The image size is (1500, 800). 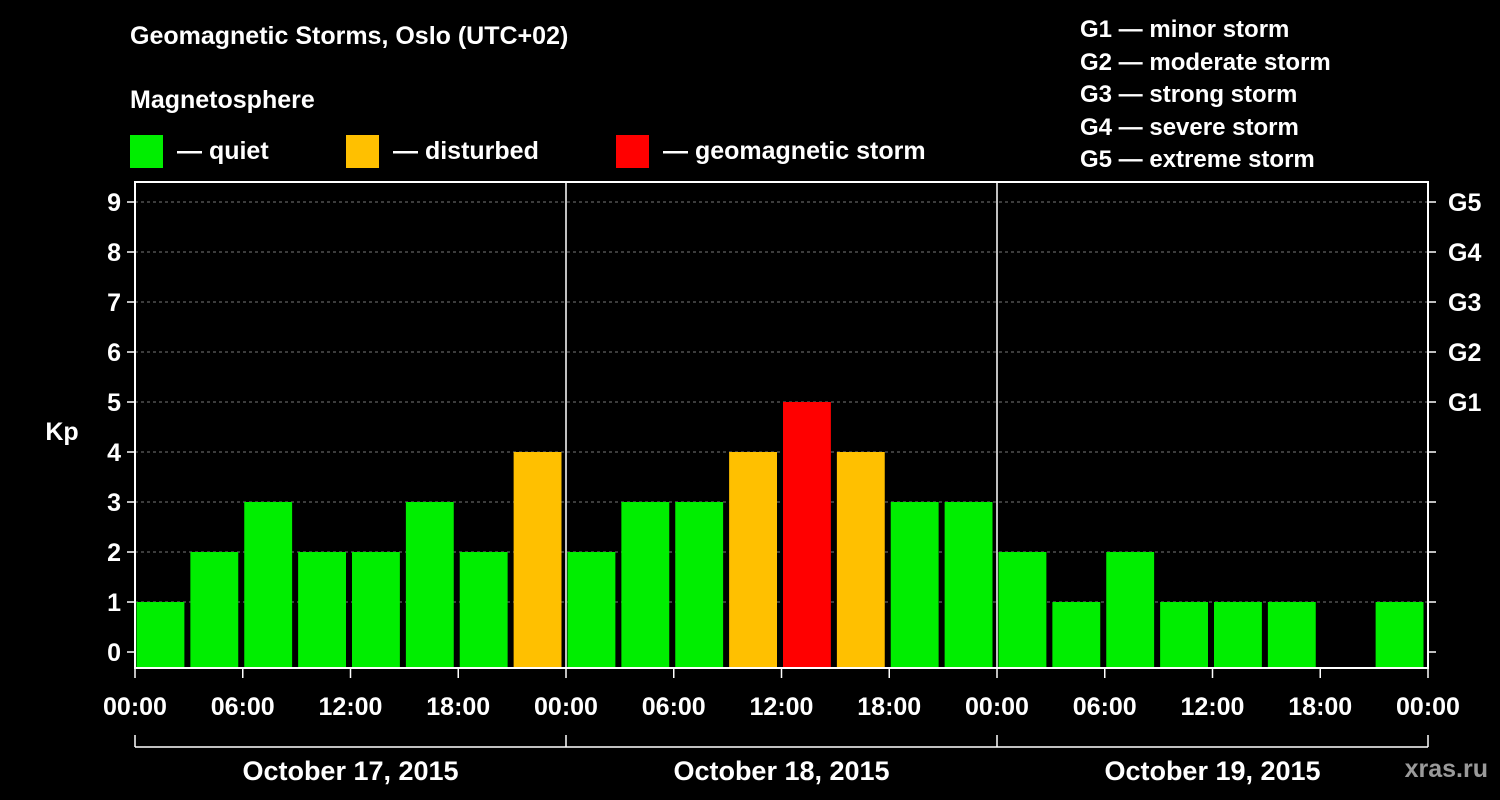 I want to click on legend-swatch-storm, so click(x=632, y=151).